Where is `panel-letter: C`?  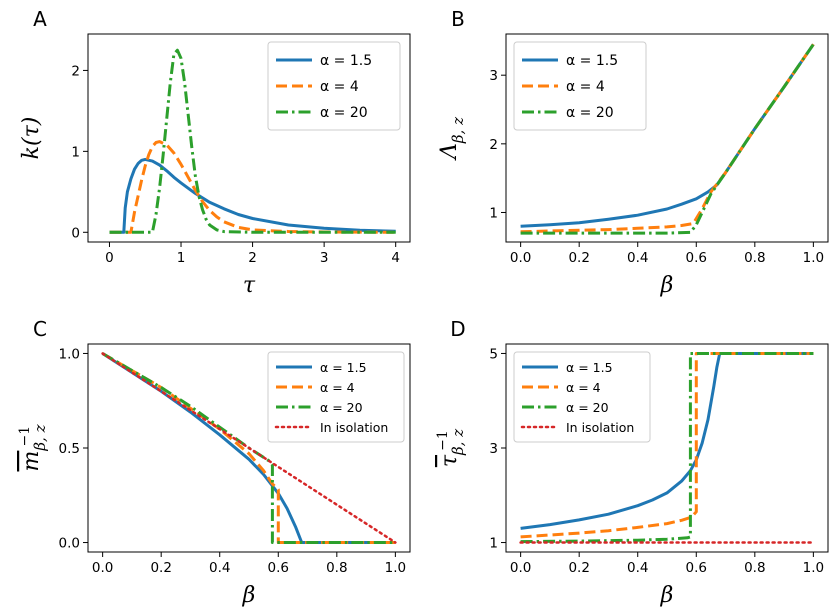
panel-letter: C is located at coordinates (40, 329).